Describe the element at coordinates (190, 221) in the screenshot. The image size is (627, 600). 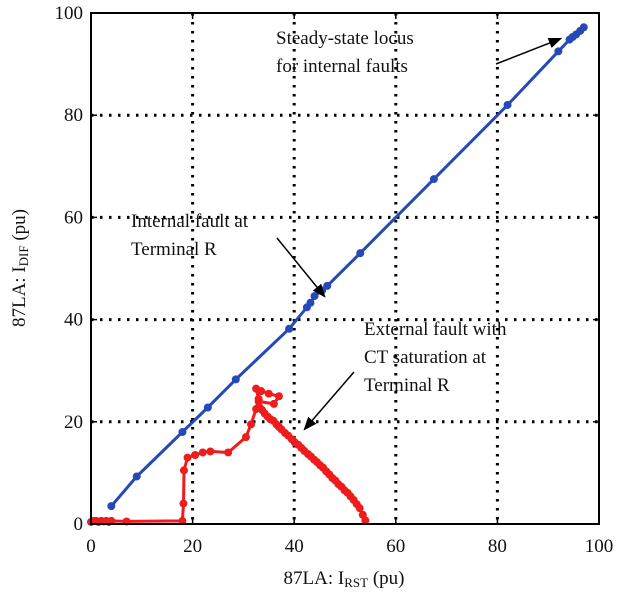
I see `annotation-internal-fault-line-1: Internal fault at` at that location.